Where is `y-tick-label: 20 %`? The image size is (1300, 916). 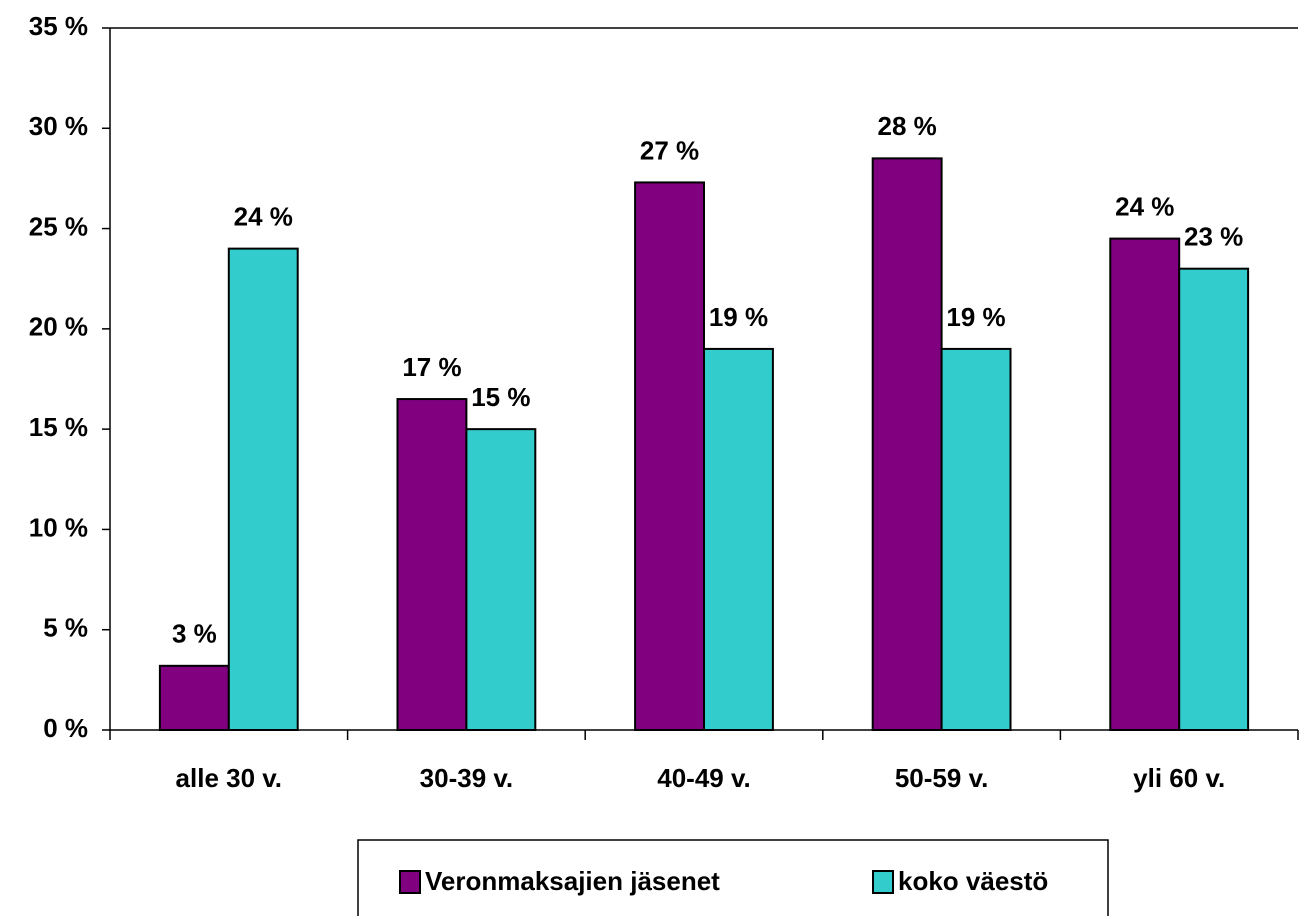
y-tick-label: 20 % is located at coordinates (58, 327).